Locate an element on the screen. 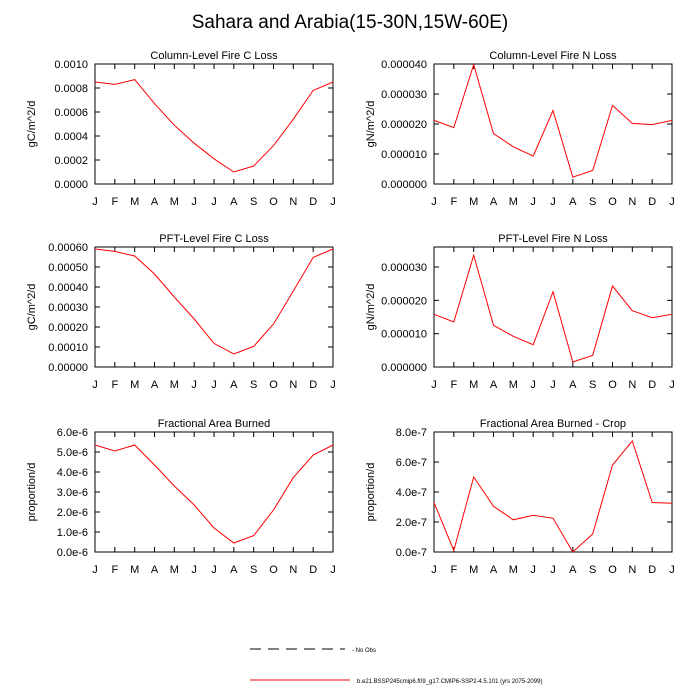 Image resolution: width=700 pixels, height=700 pixels. y-tick-label: 0.0006 is located at coordinates (71, 113).